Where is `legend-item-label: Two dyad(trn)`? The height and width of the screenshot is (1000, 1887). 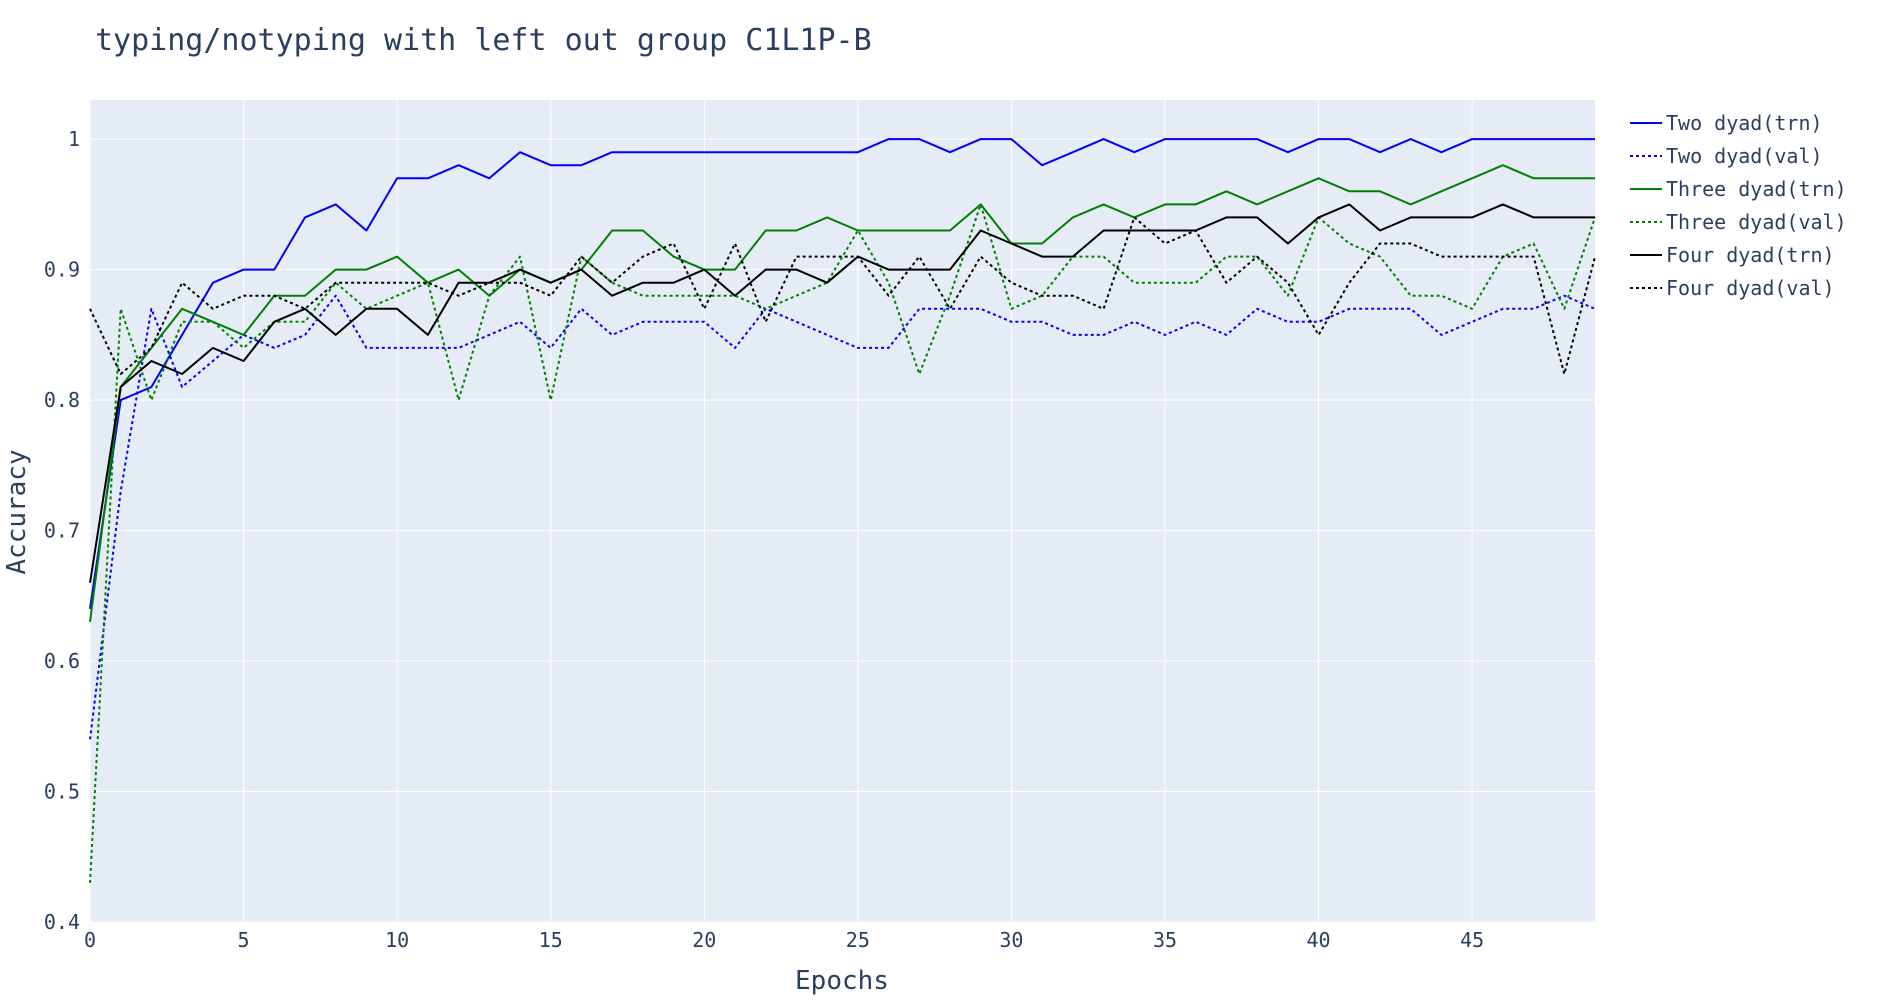
legend-item-label: Two dyad(trn) is located at coordinates (1744, 123).